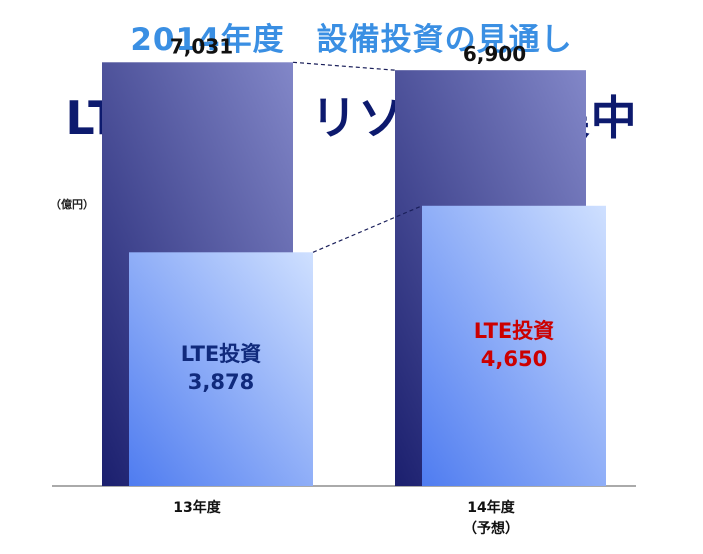  Describe the element at coordinates (514, 331) in the screenshot. I see `bar-lte-name-1: LTE投資` at that location.